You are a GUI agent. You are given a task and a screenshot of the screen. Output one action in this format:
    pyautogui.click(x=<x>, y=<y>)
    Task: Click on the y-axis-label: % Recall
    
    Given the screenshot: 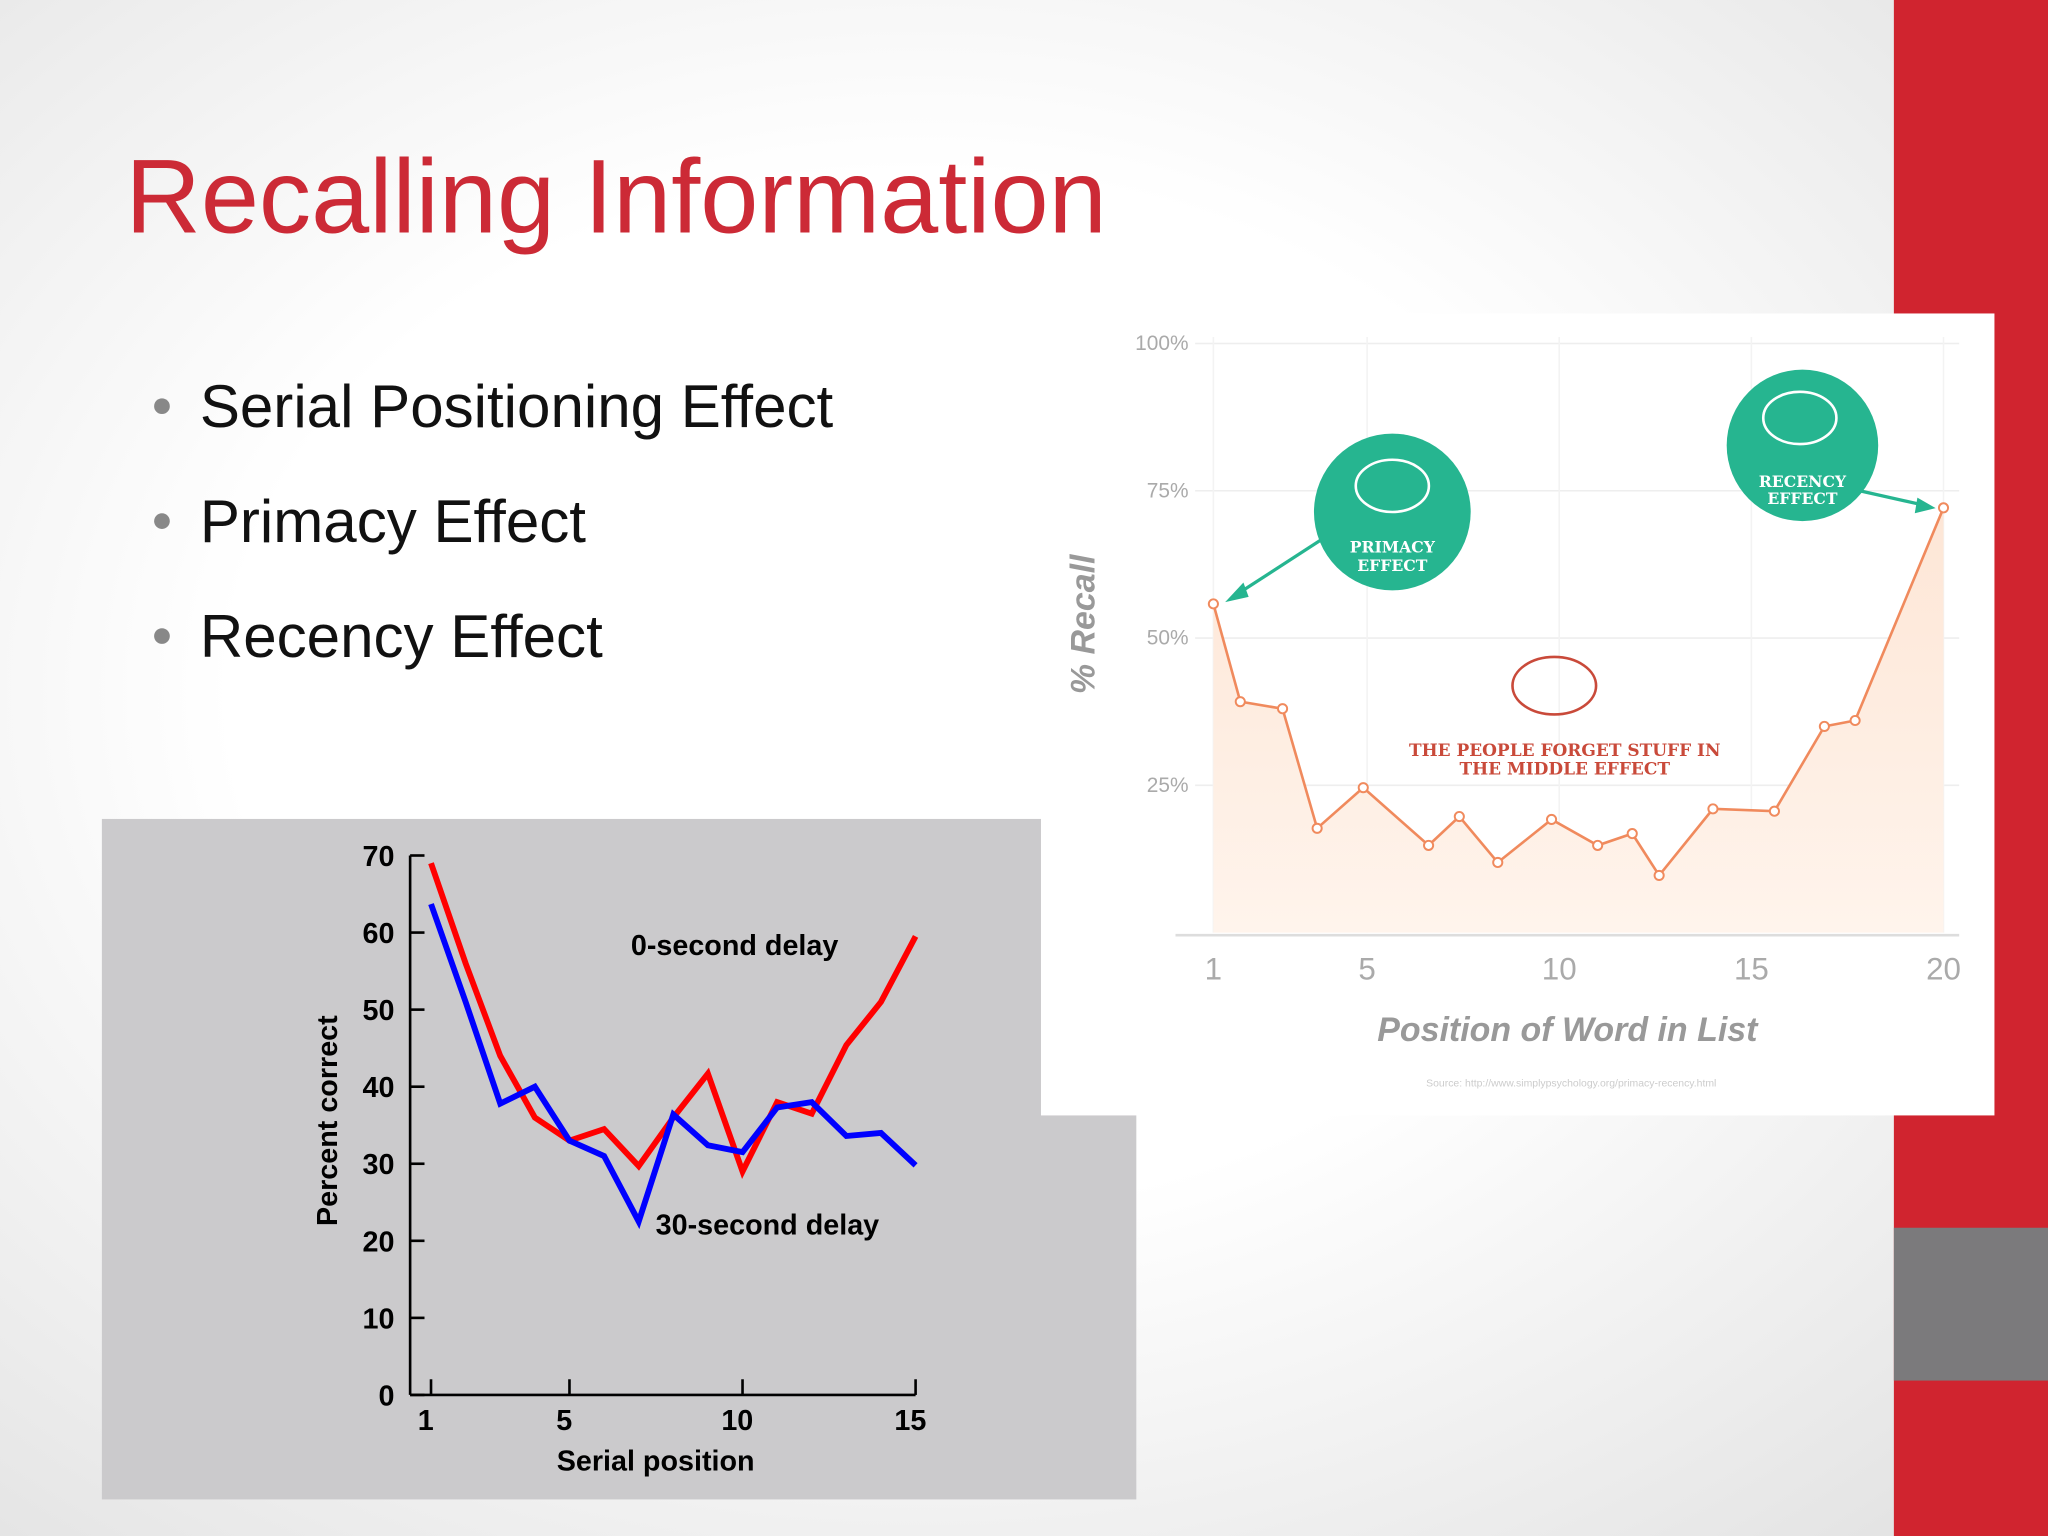 What is the action you would take?
    pyautogui.click(x=1084, y=623)
    